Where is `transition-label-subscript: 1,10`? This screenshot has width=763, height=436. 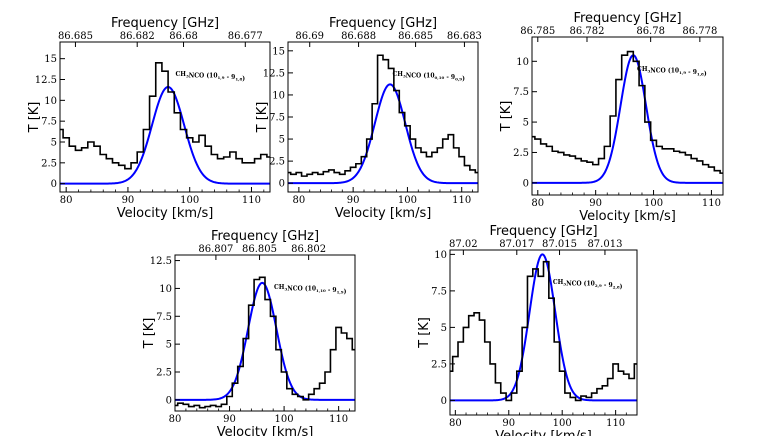 transition-label-subscript: 1,10 is located at coordinates (321, 290).